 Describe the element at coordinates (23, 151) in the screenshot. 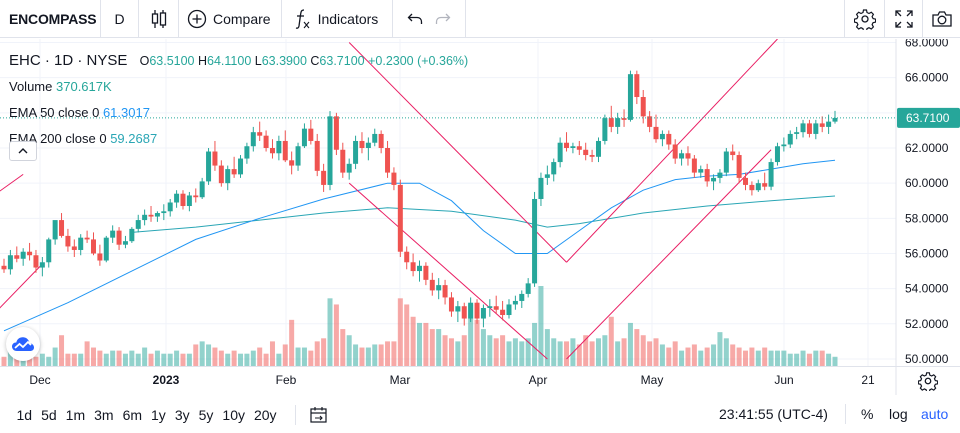

I see `collapse-legend-button` at that location.